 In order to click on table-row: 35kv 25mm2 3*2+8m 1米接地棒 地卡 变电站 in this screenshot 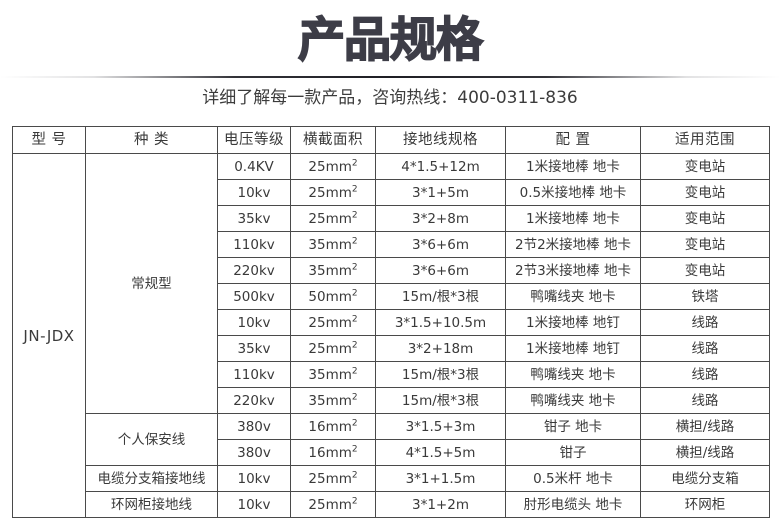, I will do `click(391, 218)`.